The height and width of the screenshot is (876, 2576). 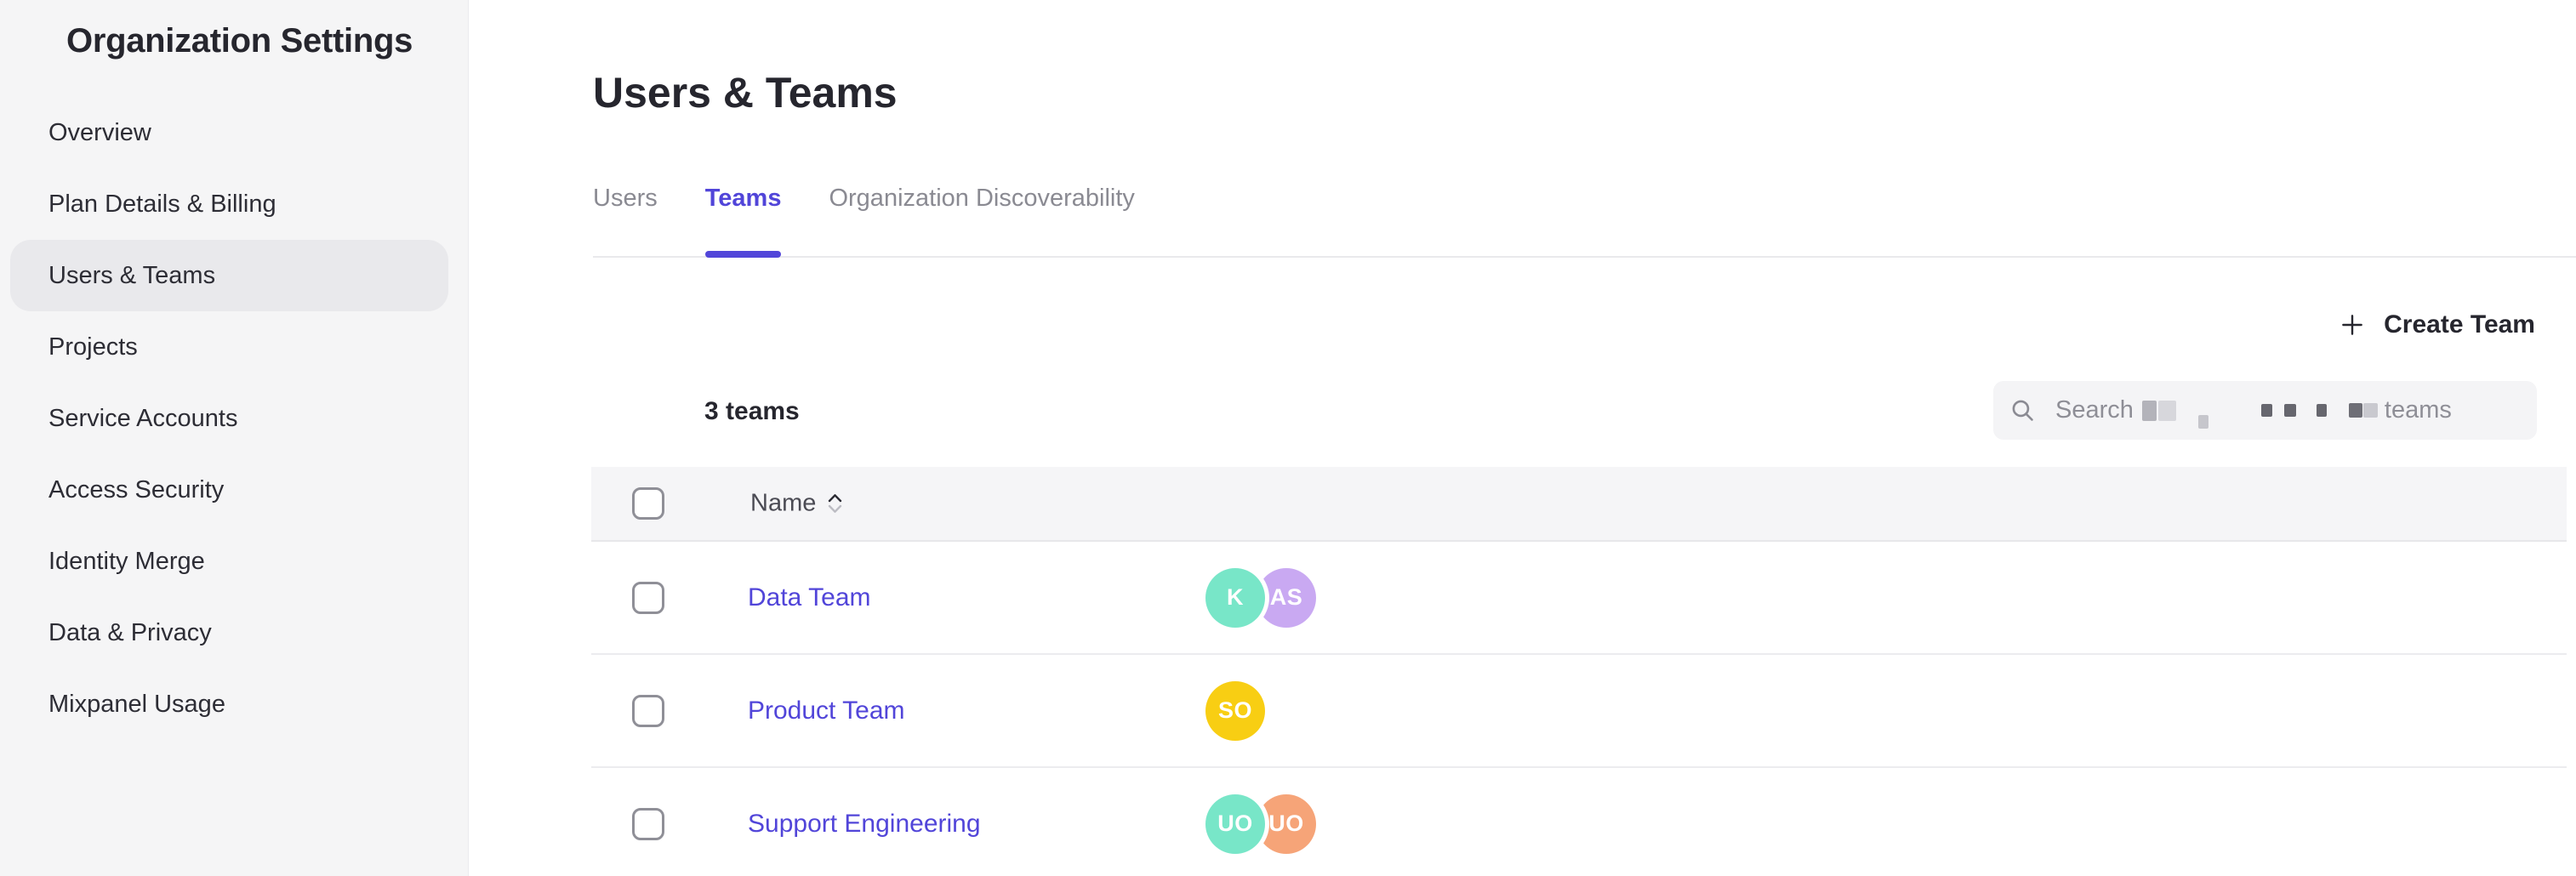 I want to click on team-members-avatars: K AS, so click(x=1260, y=597).